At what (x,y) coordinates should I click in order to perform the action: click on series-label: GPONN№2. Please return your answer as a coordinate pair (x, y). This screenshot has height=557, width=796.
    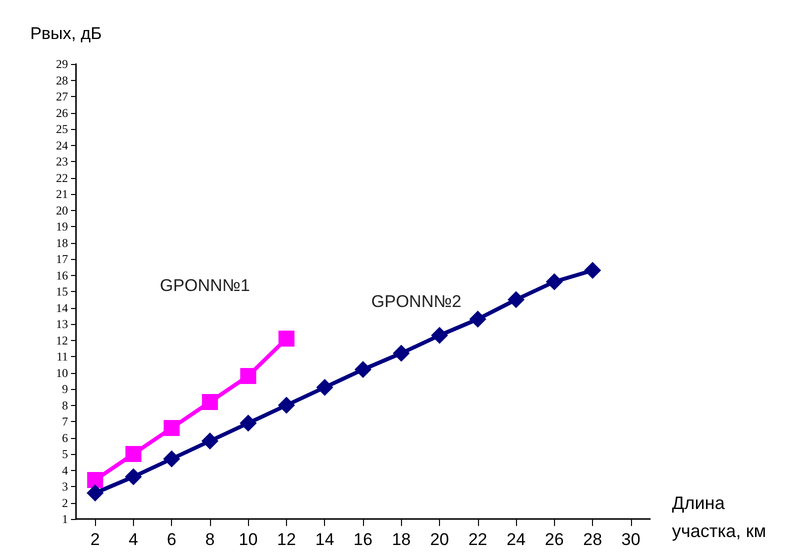
    Looking at the image, I should click on (416, 301).